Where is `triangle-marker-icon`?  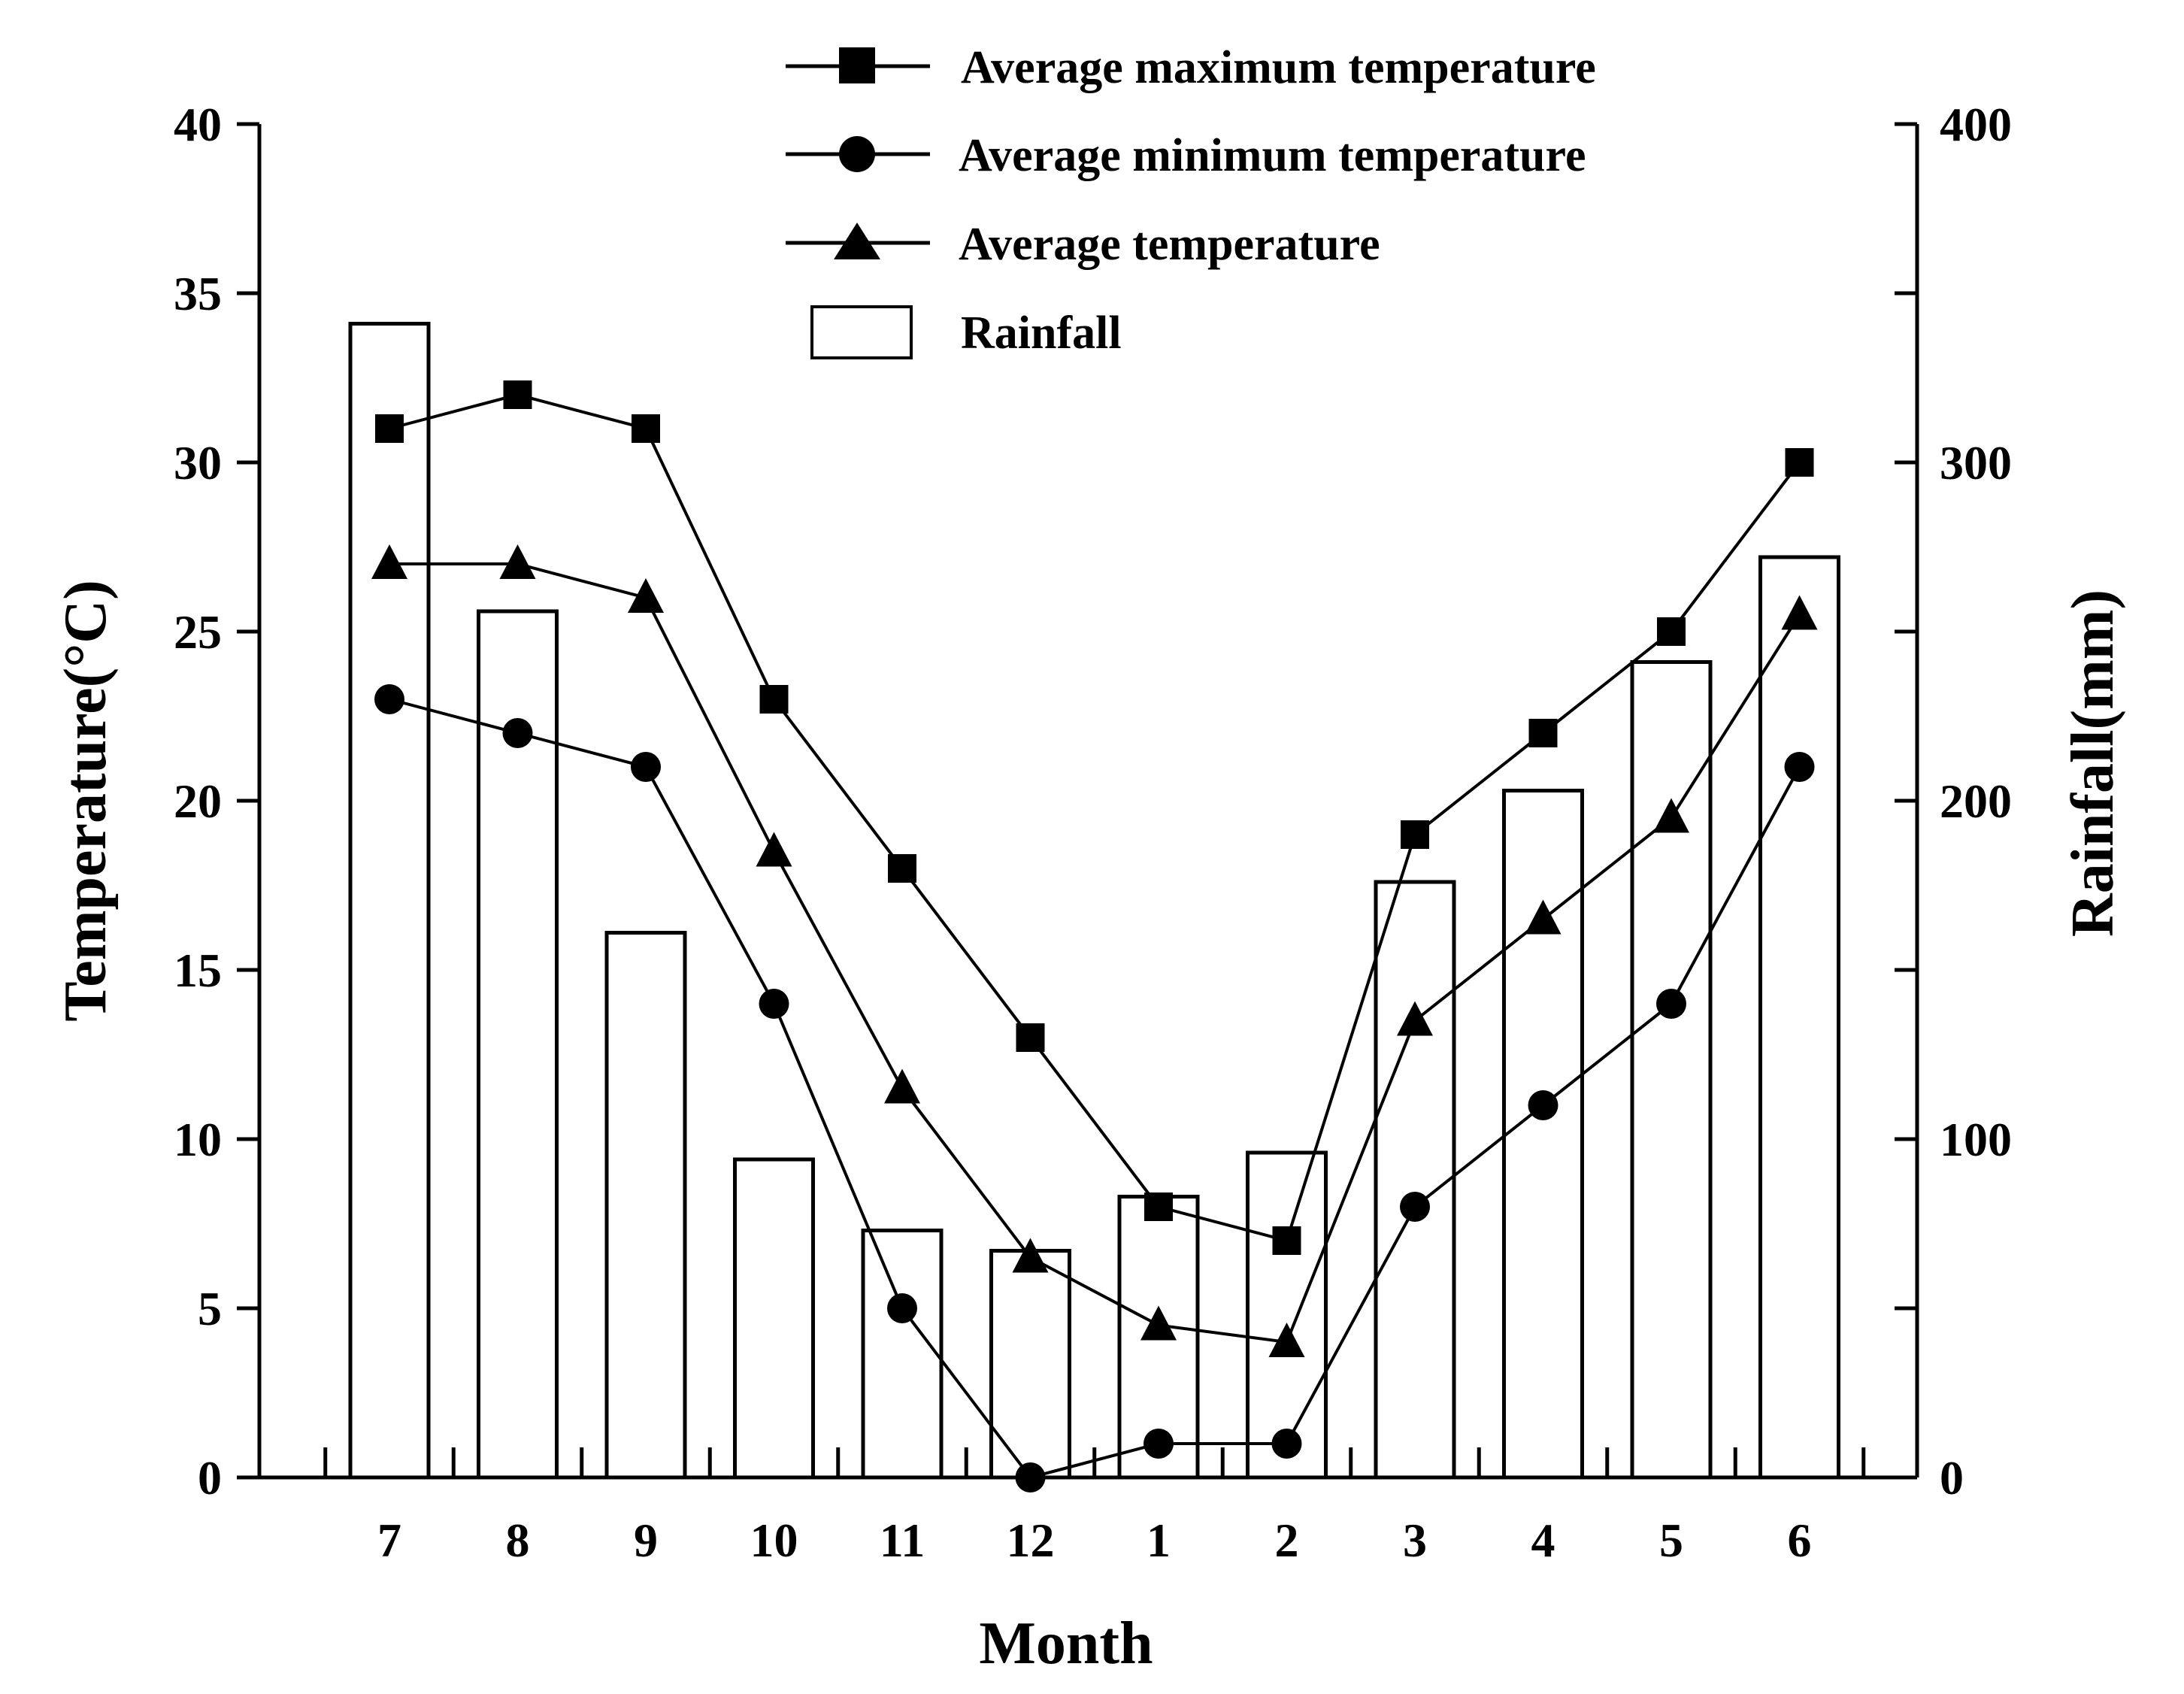
triangle-marker-icon is located at coordinates (857, 241).